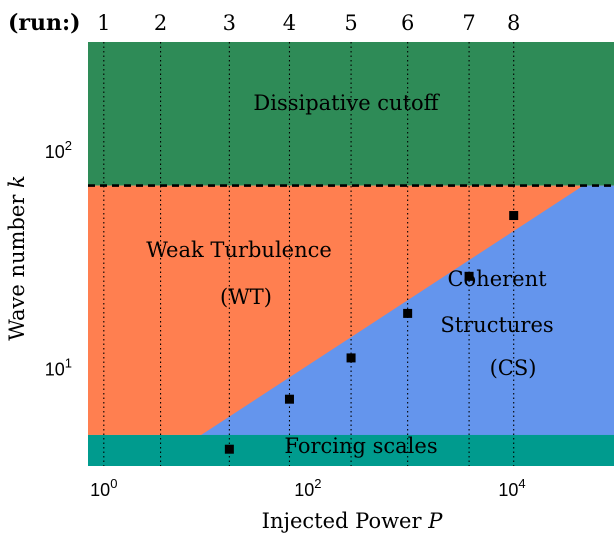  I want to click on y-axis-label-text: Wave number, so click(17, 264).